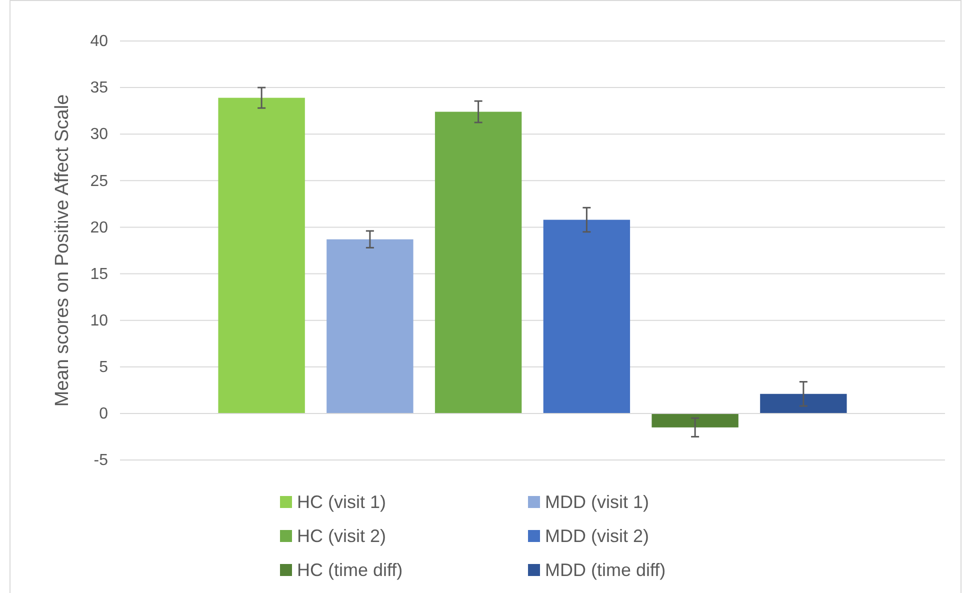  Describe the element at coordinates (597, 502) in the screenshot. I see `legend-label: MDD (visit 1)` at that location.